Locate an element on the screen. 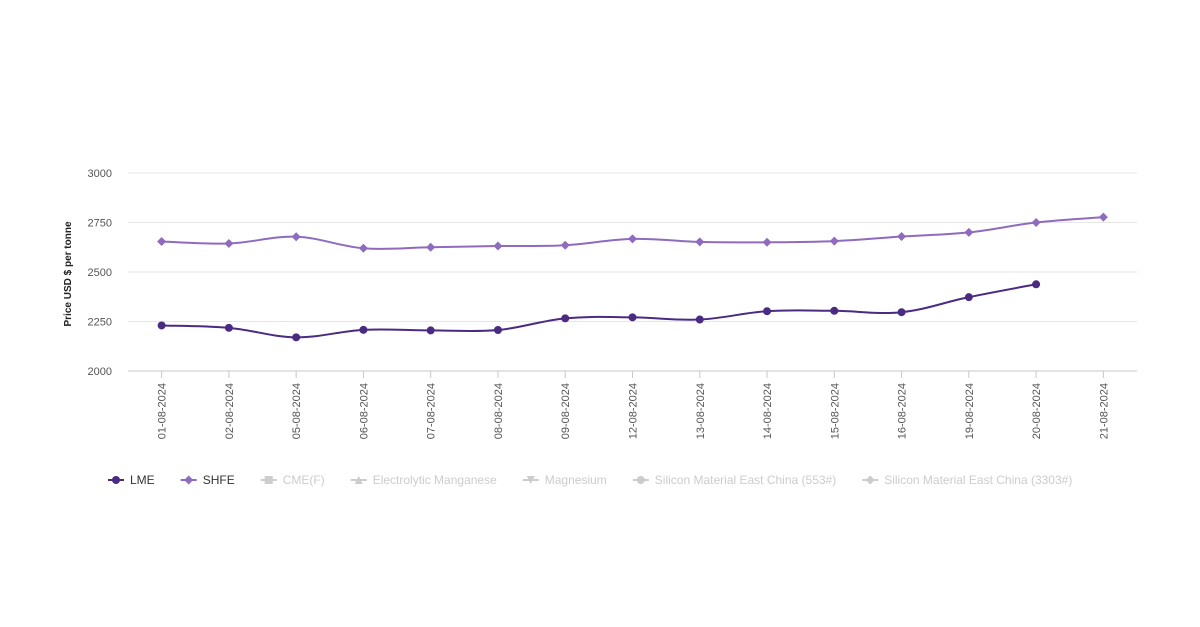 The image size is (1200, 627). legend-label: Magnesium is located at coordinates (576, 480).